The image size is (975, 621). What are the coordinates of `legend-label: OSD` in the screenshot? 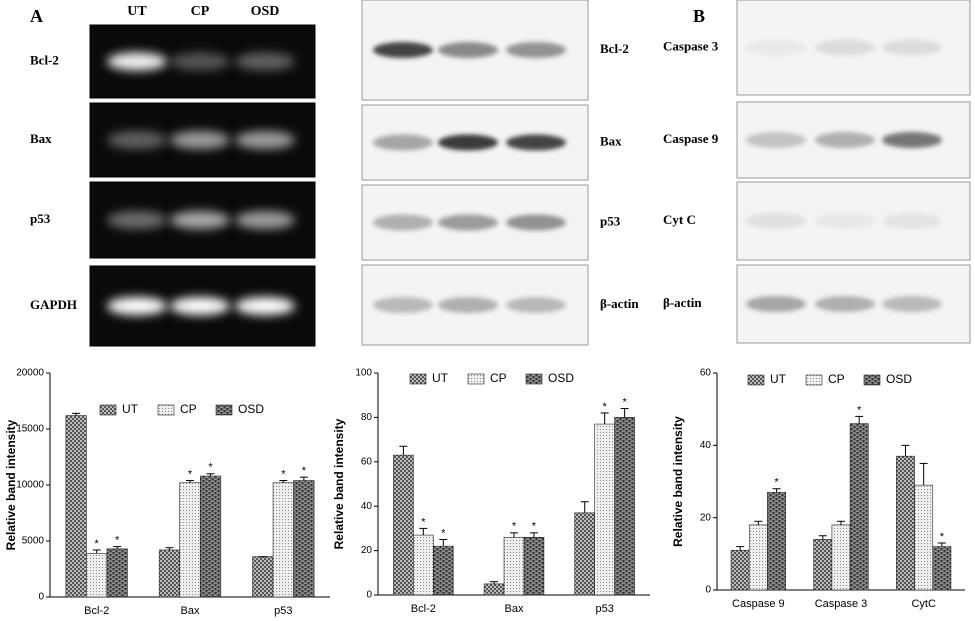 It's located at (251, 409).